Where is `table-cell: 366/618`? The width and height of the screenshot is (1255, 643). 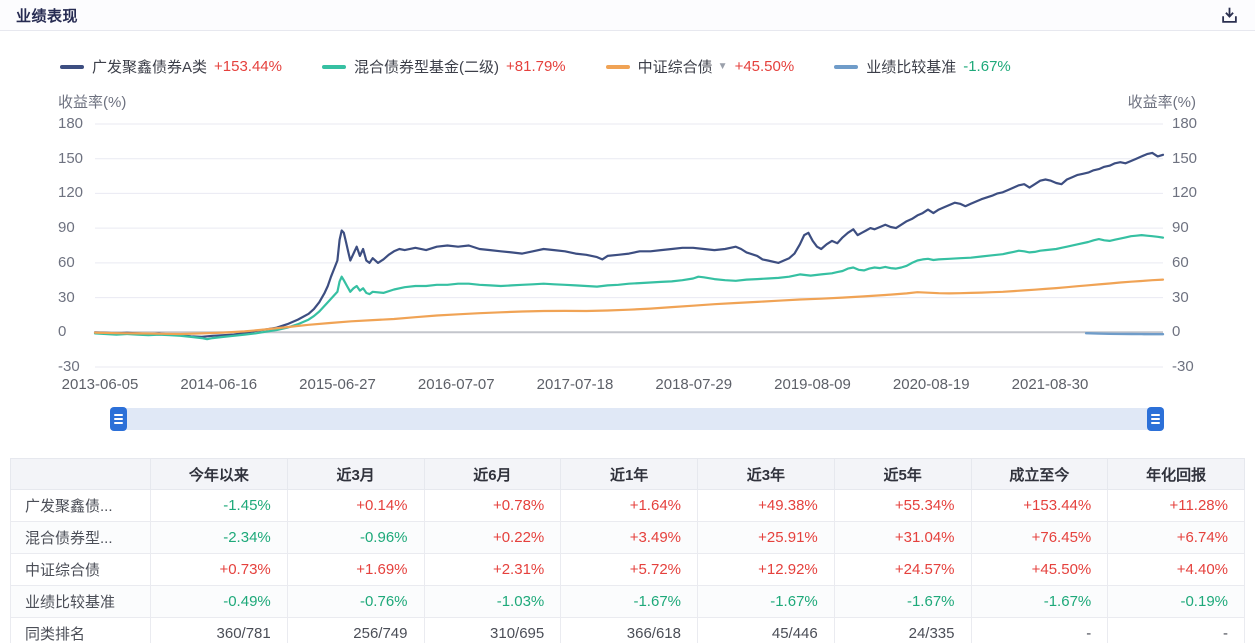 table-cell: 366/618 is located at coordinates (629, 630).